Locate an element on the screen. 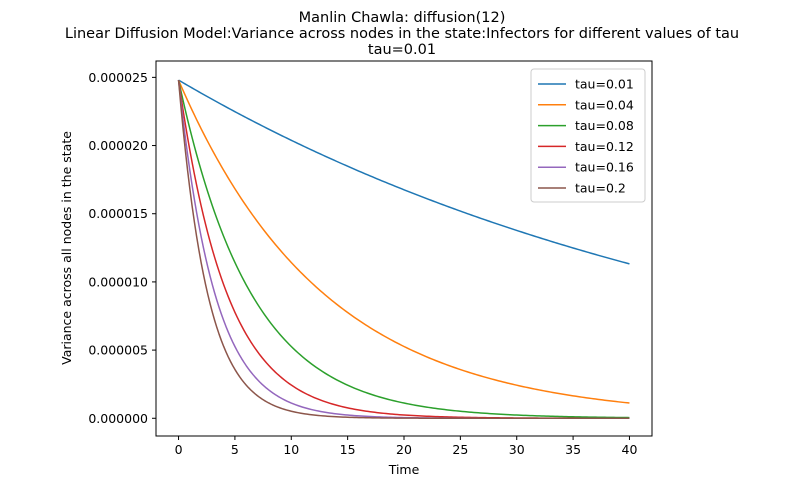 The image size is (808, 488). legend-label: tau=0.2 is located at coordinates (600, 188).